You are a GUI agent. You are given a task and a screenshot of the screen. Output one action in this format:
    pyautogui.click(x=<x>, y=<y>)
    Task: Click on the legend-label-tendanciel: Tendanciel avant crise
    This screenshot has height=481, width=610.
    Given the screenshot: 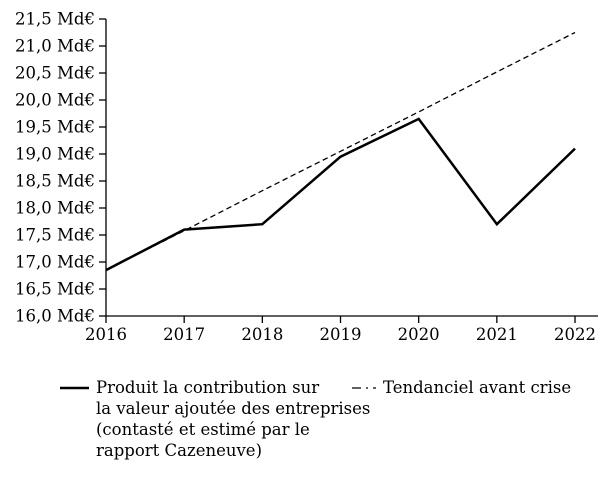 What is the action you would take?
    pyautogui.click(x=477, y=387)
    